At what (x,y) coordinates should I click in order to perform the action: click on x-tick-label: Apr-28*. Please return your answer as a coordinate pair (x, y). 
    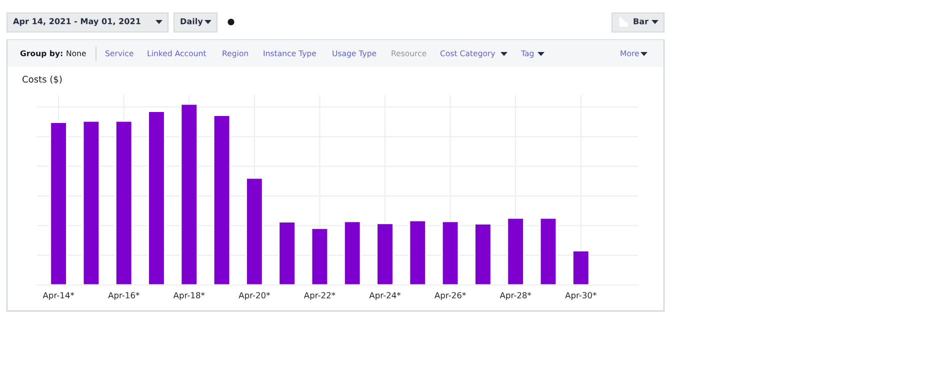
    Looking at the image, I should click on (516, 296).